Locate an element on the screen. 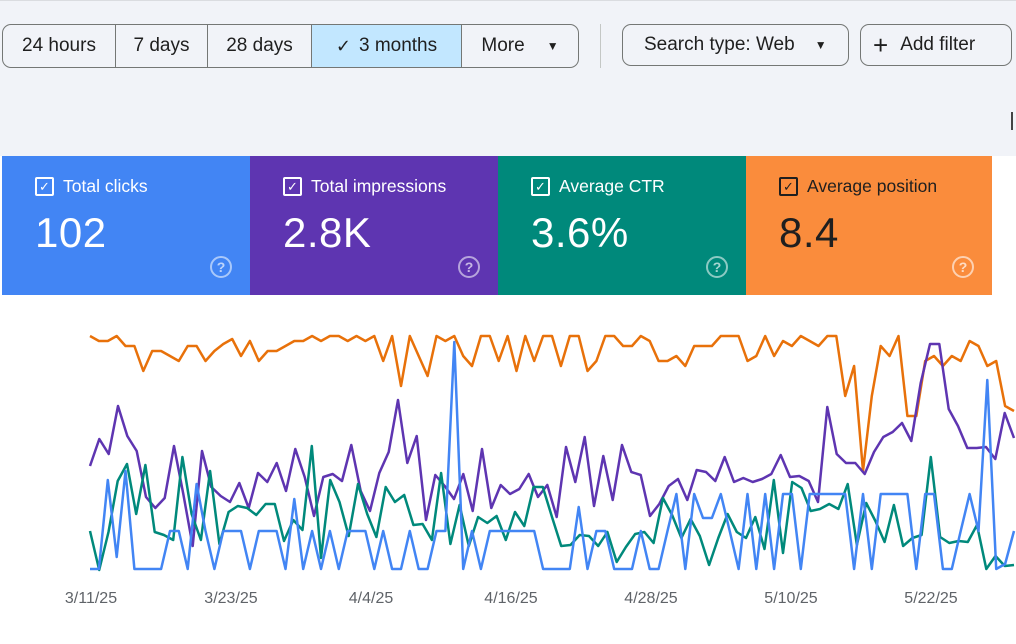 This screenshot has height=644, width=1016. search-type-dropdown: Search type: Web ▼ is located at coordinates (735, 45).